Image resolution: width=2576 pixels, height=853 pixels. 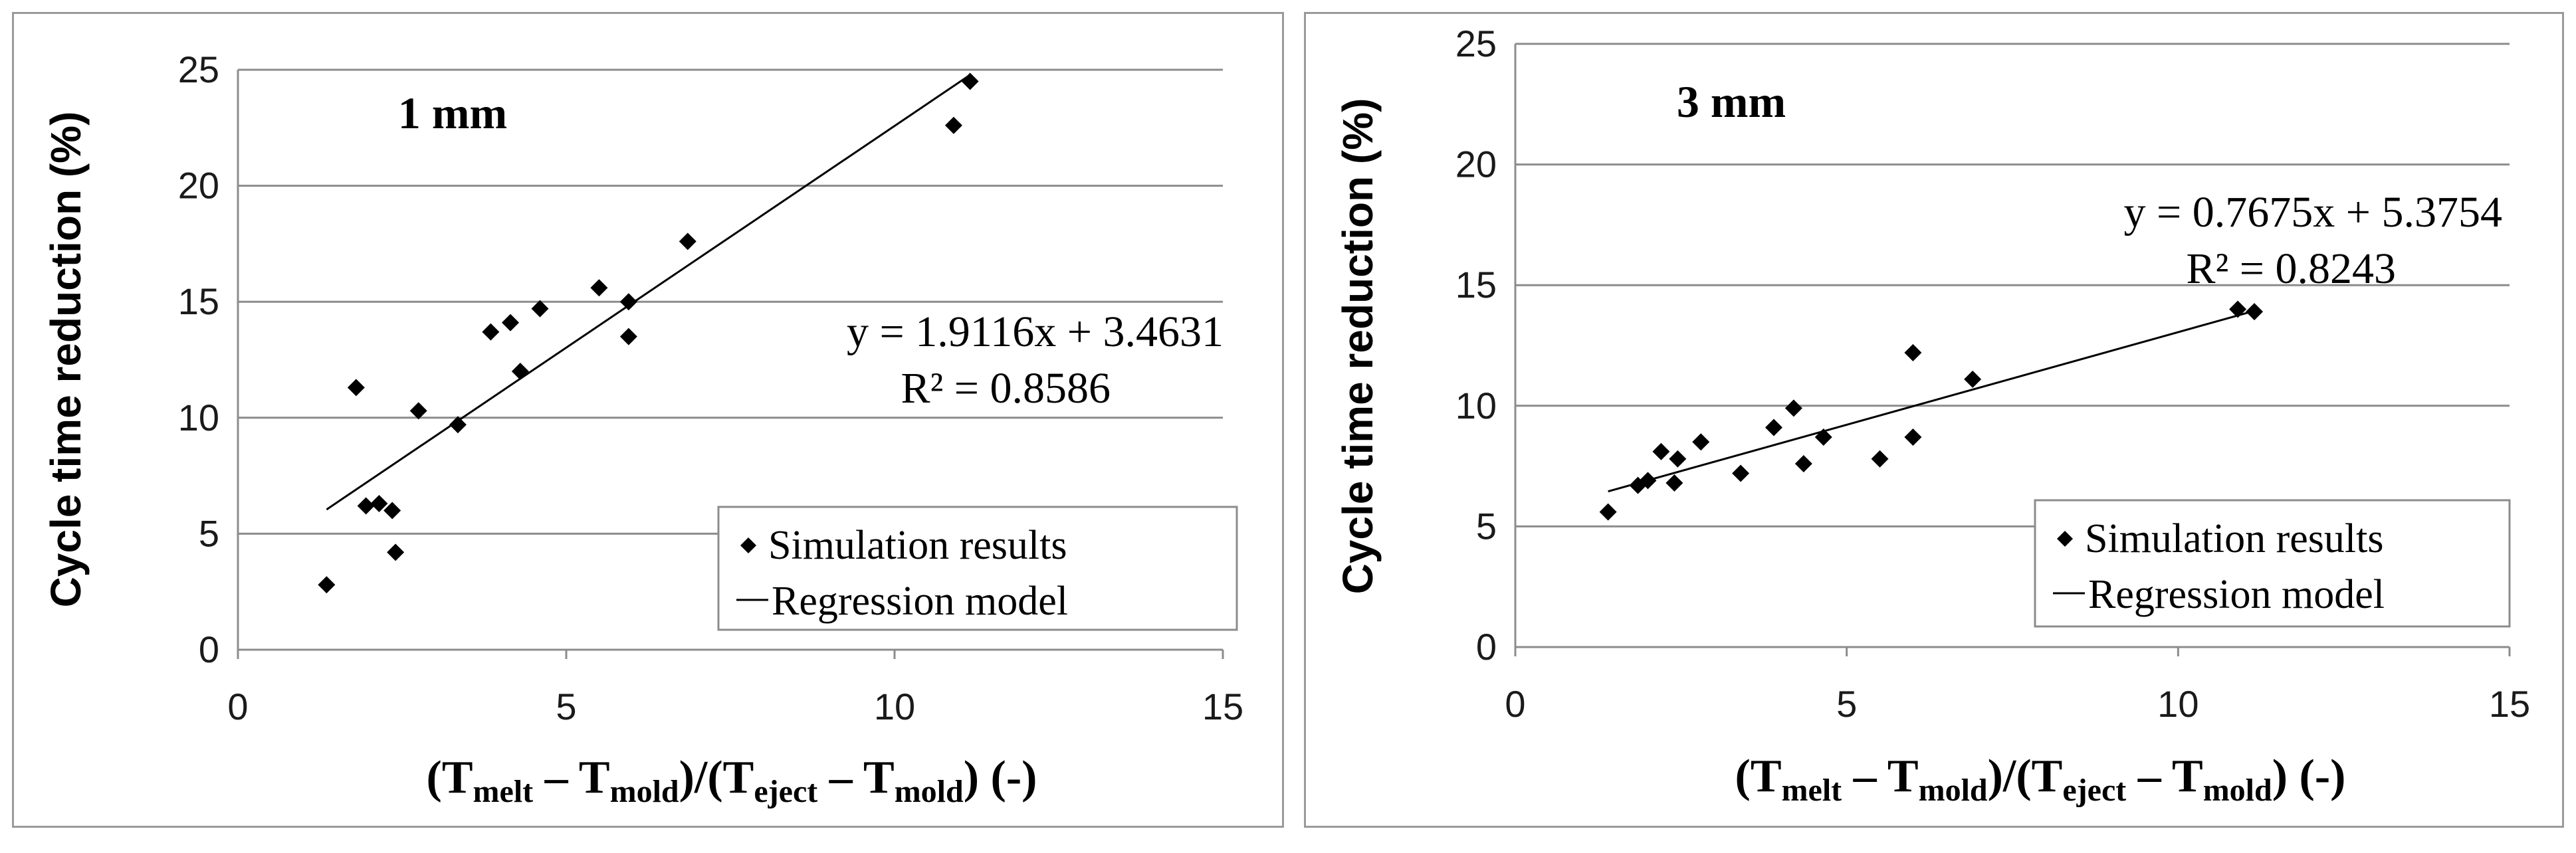 I want to click on chart-title: 3 mm, so click(x=1731, y=102).